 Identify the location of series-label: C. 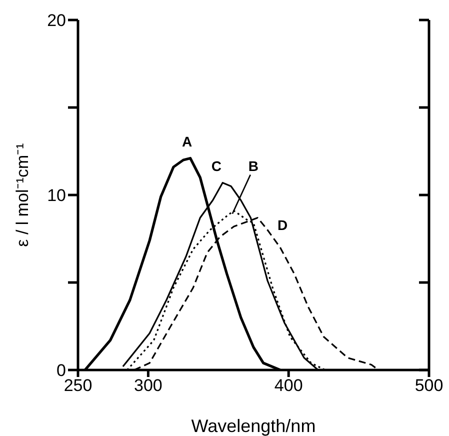
(216, 166).